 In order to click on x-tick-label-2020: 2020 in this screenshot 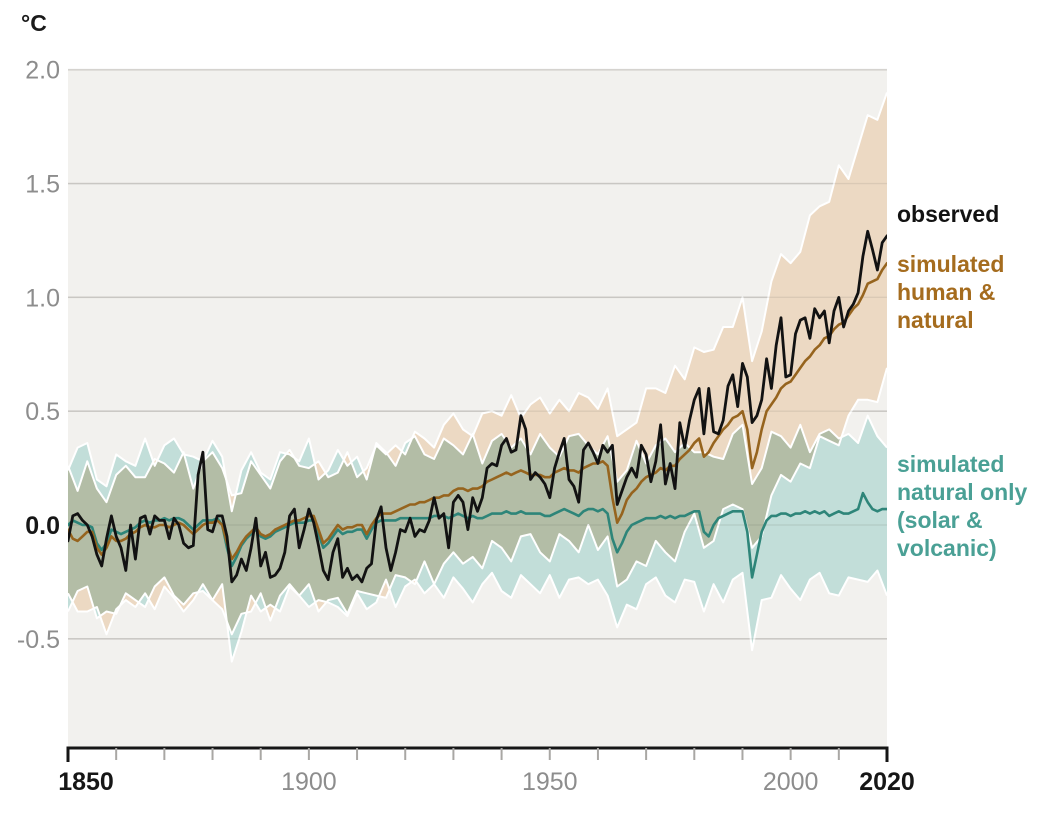, I will do `click(887, 782)`.